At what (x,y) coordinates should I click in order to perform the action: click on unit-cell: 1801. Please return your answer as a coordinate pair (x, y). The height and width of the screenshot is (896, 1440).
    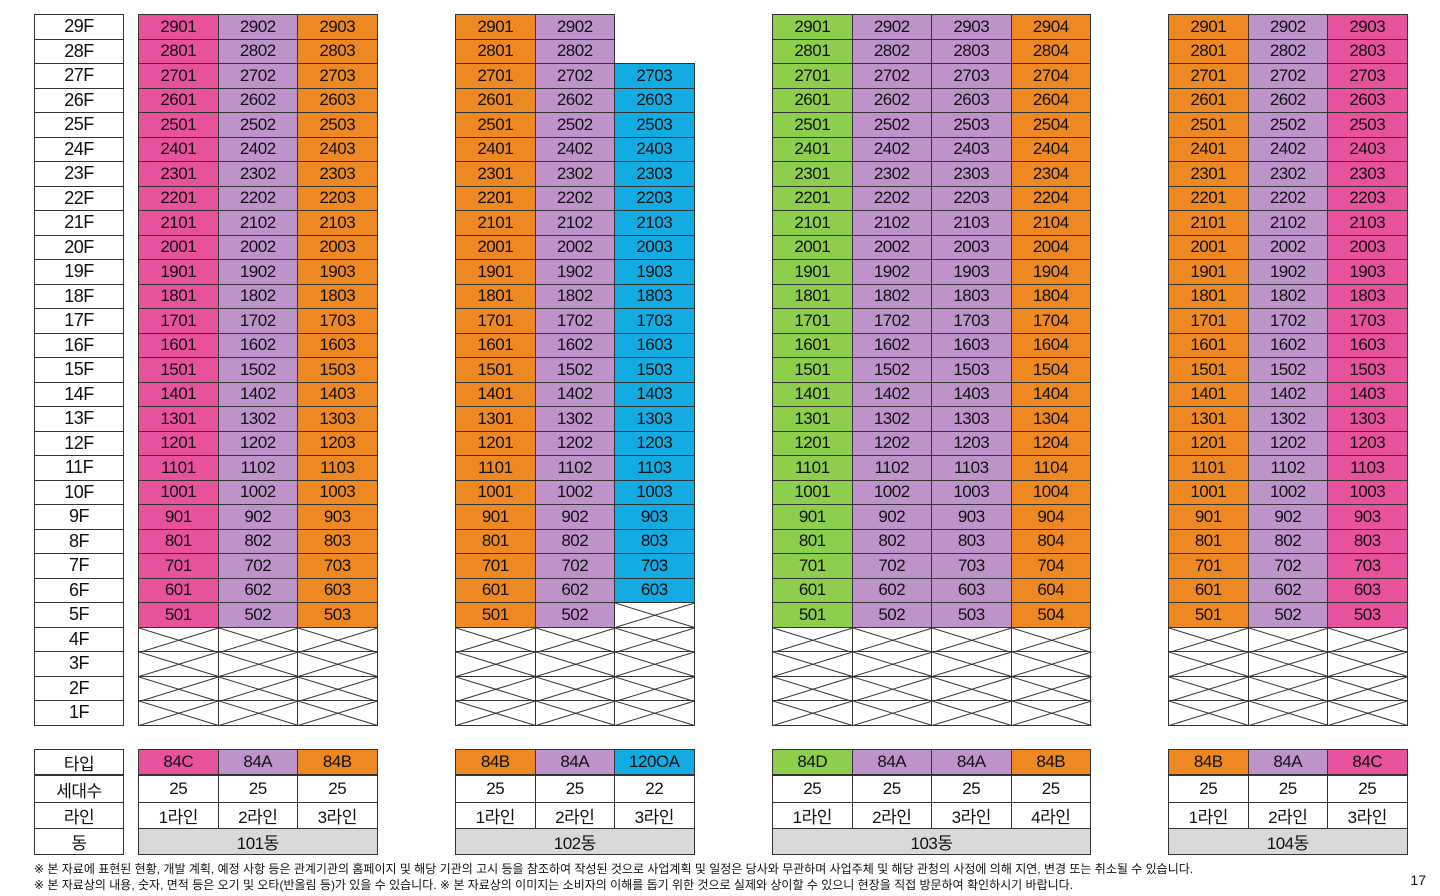
    Looking at the image, I should click on (178, 296).